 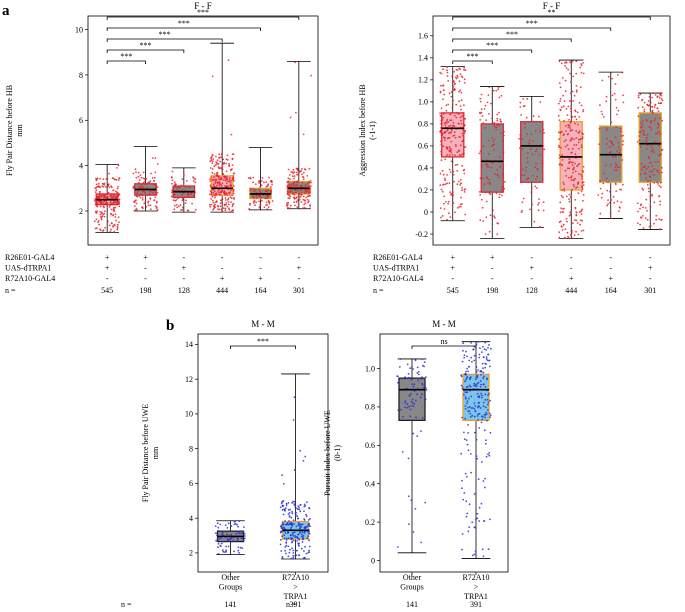 What do you see at coordinates (203, 130) in the screenshot?
I see `plot-frame` at bounding box center [203, 130].